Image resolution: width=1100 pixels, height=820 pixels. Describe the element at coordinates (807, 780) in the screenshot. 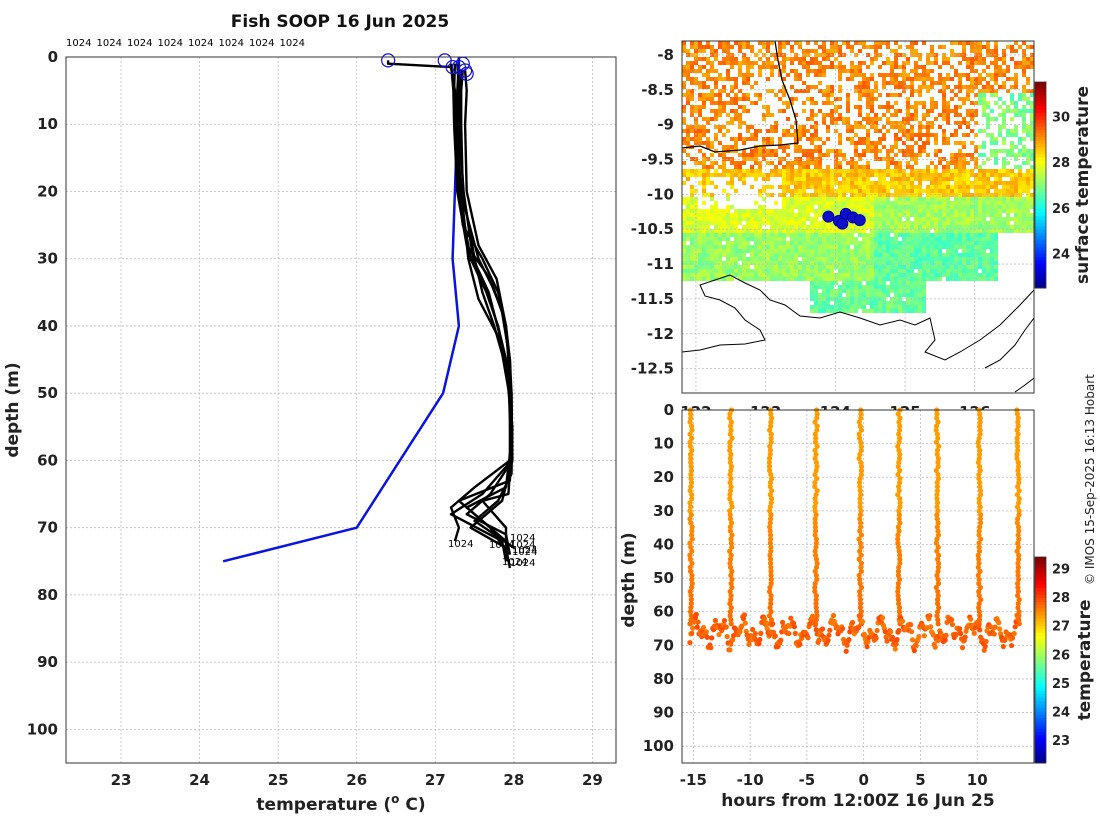

I see `depth-time-x-tick: -5` at that location.